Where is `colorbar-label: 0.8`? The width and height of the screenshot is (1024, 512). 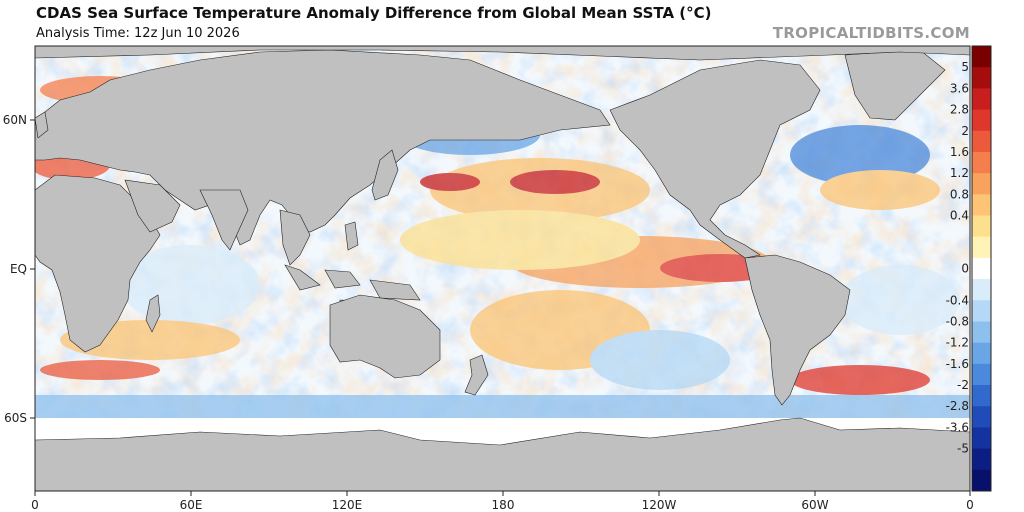
colorbar-label: 0.8 is located at coordinates (959, 194).